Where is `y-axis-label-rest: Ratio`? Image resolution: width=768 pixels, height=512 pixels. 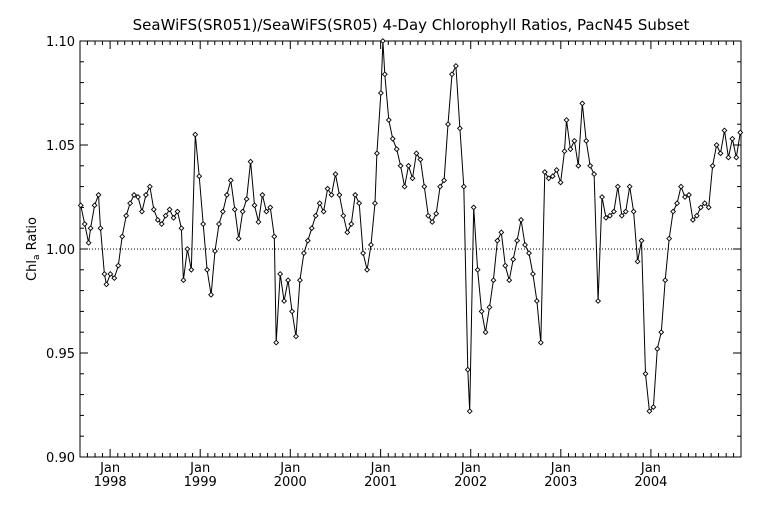
y-axis-label-rest: Ratio is located at coordinates (32, 236).